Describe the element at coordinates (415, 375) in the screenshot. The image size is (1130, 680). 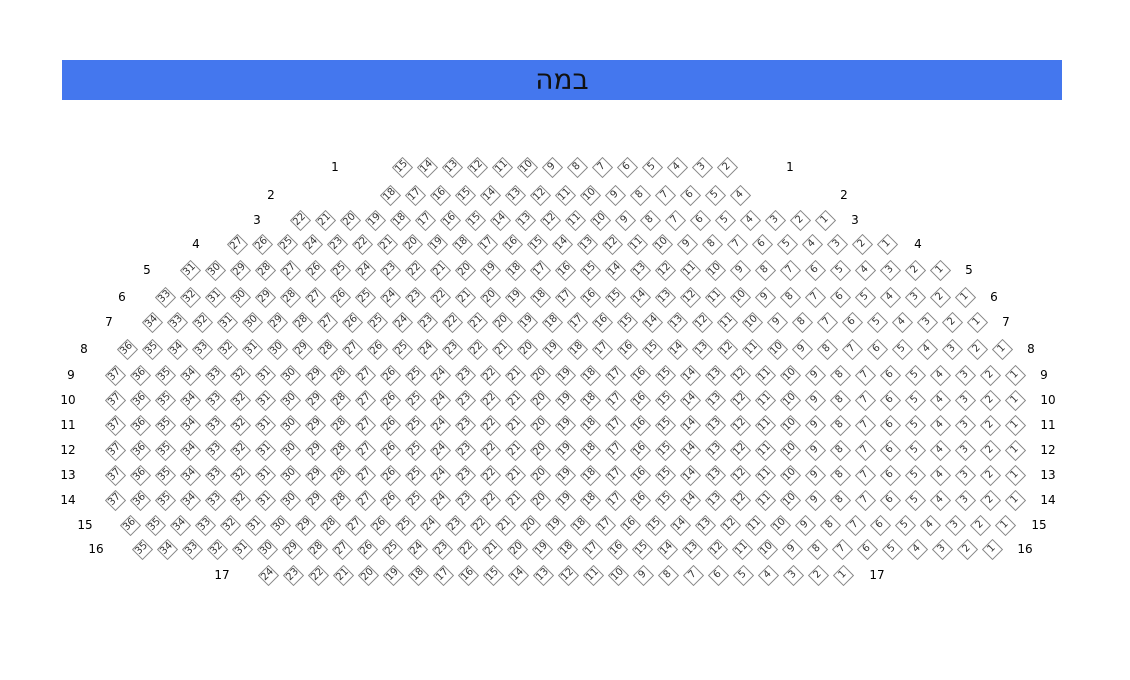
I see `seat-row-9-25: 25` at that location.